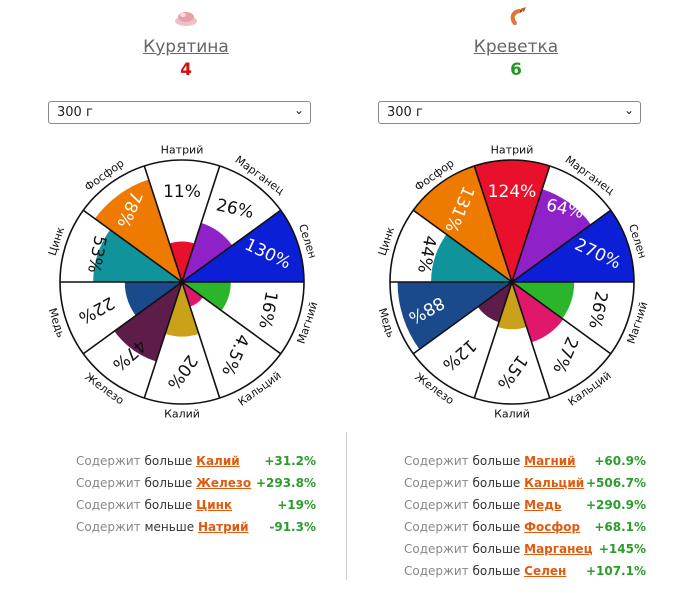  Describe the element at coordinates (218, 461) in the screenshot. I see `nutrient-link: Калий` at that location.